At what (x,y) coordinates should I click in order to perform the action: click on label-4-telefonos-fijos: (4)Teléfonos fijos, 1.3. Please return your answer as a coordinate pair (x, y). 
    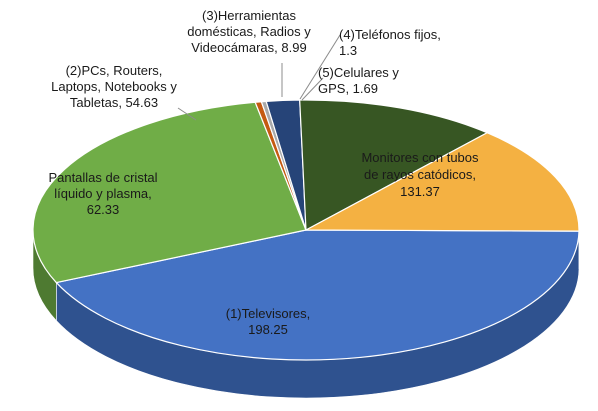
    Looking at the image, I should click on (390, 42).